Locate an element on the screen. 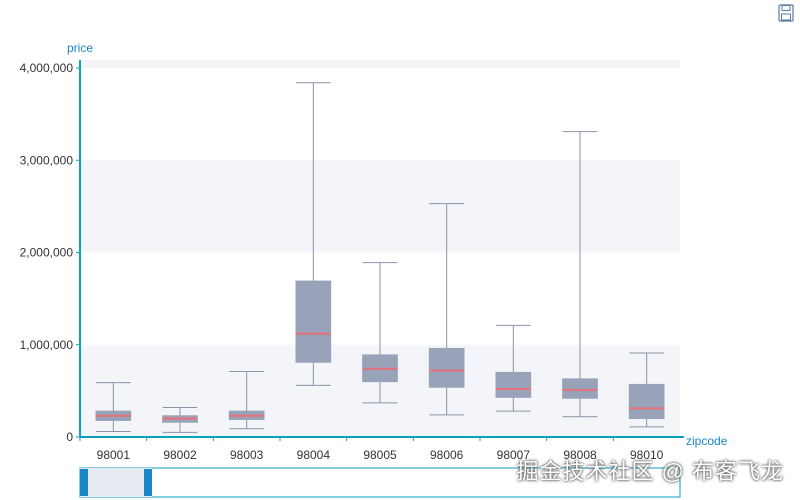 Image resolution: width=800 pixels, height=500 pixels. y-tick-label: 2,000,000 is located at coordinates (47, 253).